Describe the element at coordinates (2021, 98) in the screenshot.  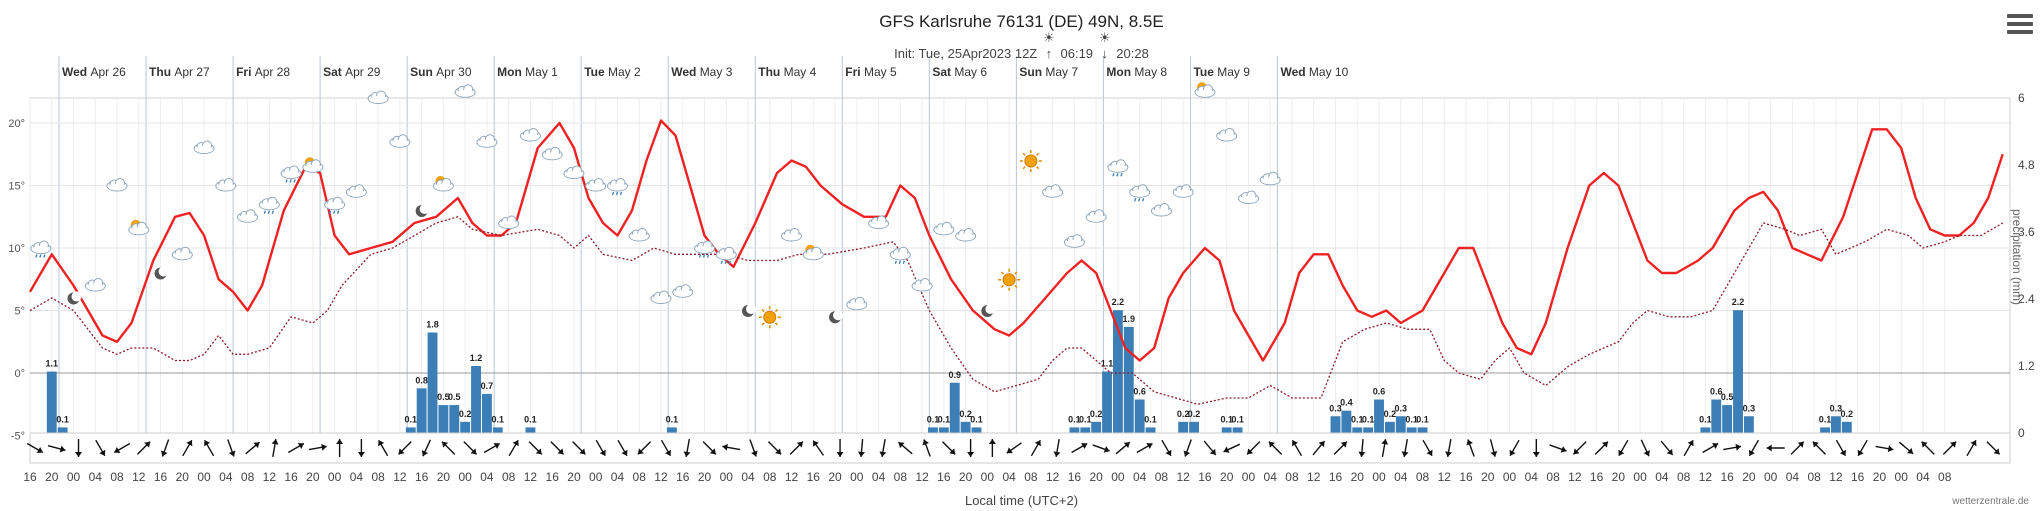
I see `y-right-tick-label: 6` at that location.